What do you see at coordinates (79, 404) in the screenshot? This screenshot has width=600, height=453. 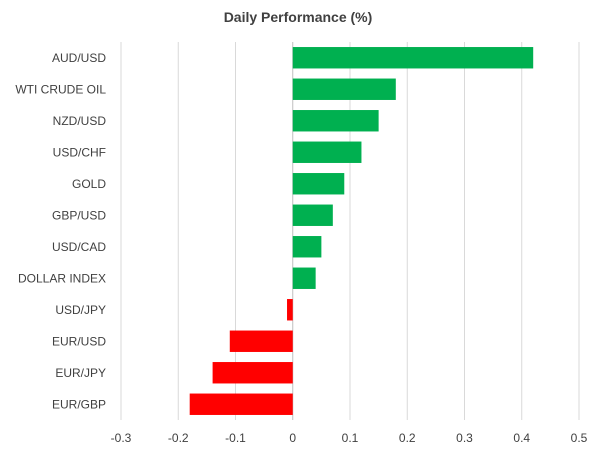 I see `category-label: EUR/GBP` at bounding box center [79, 404].